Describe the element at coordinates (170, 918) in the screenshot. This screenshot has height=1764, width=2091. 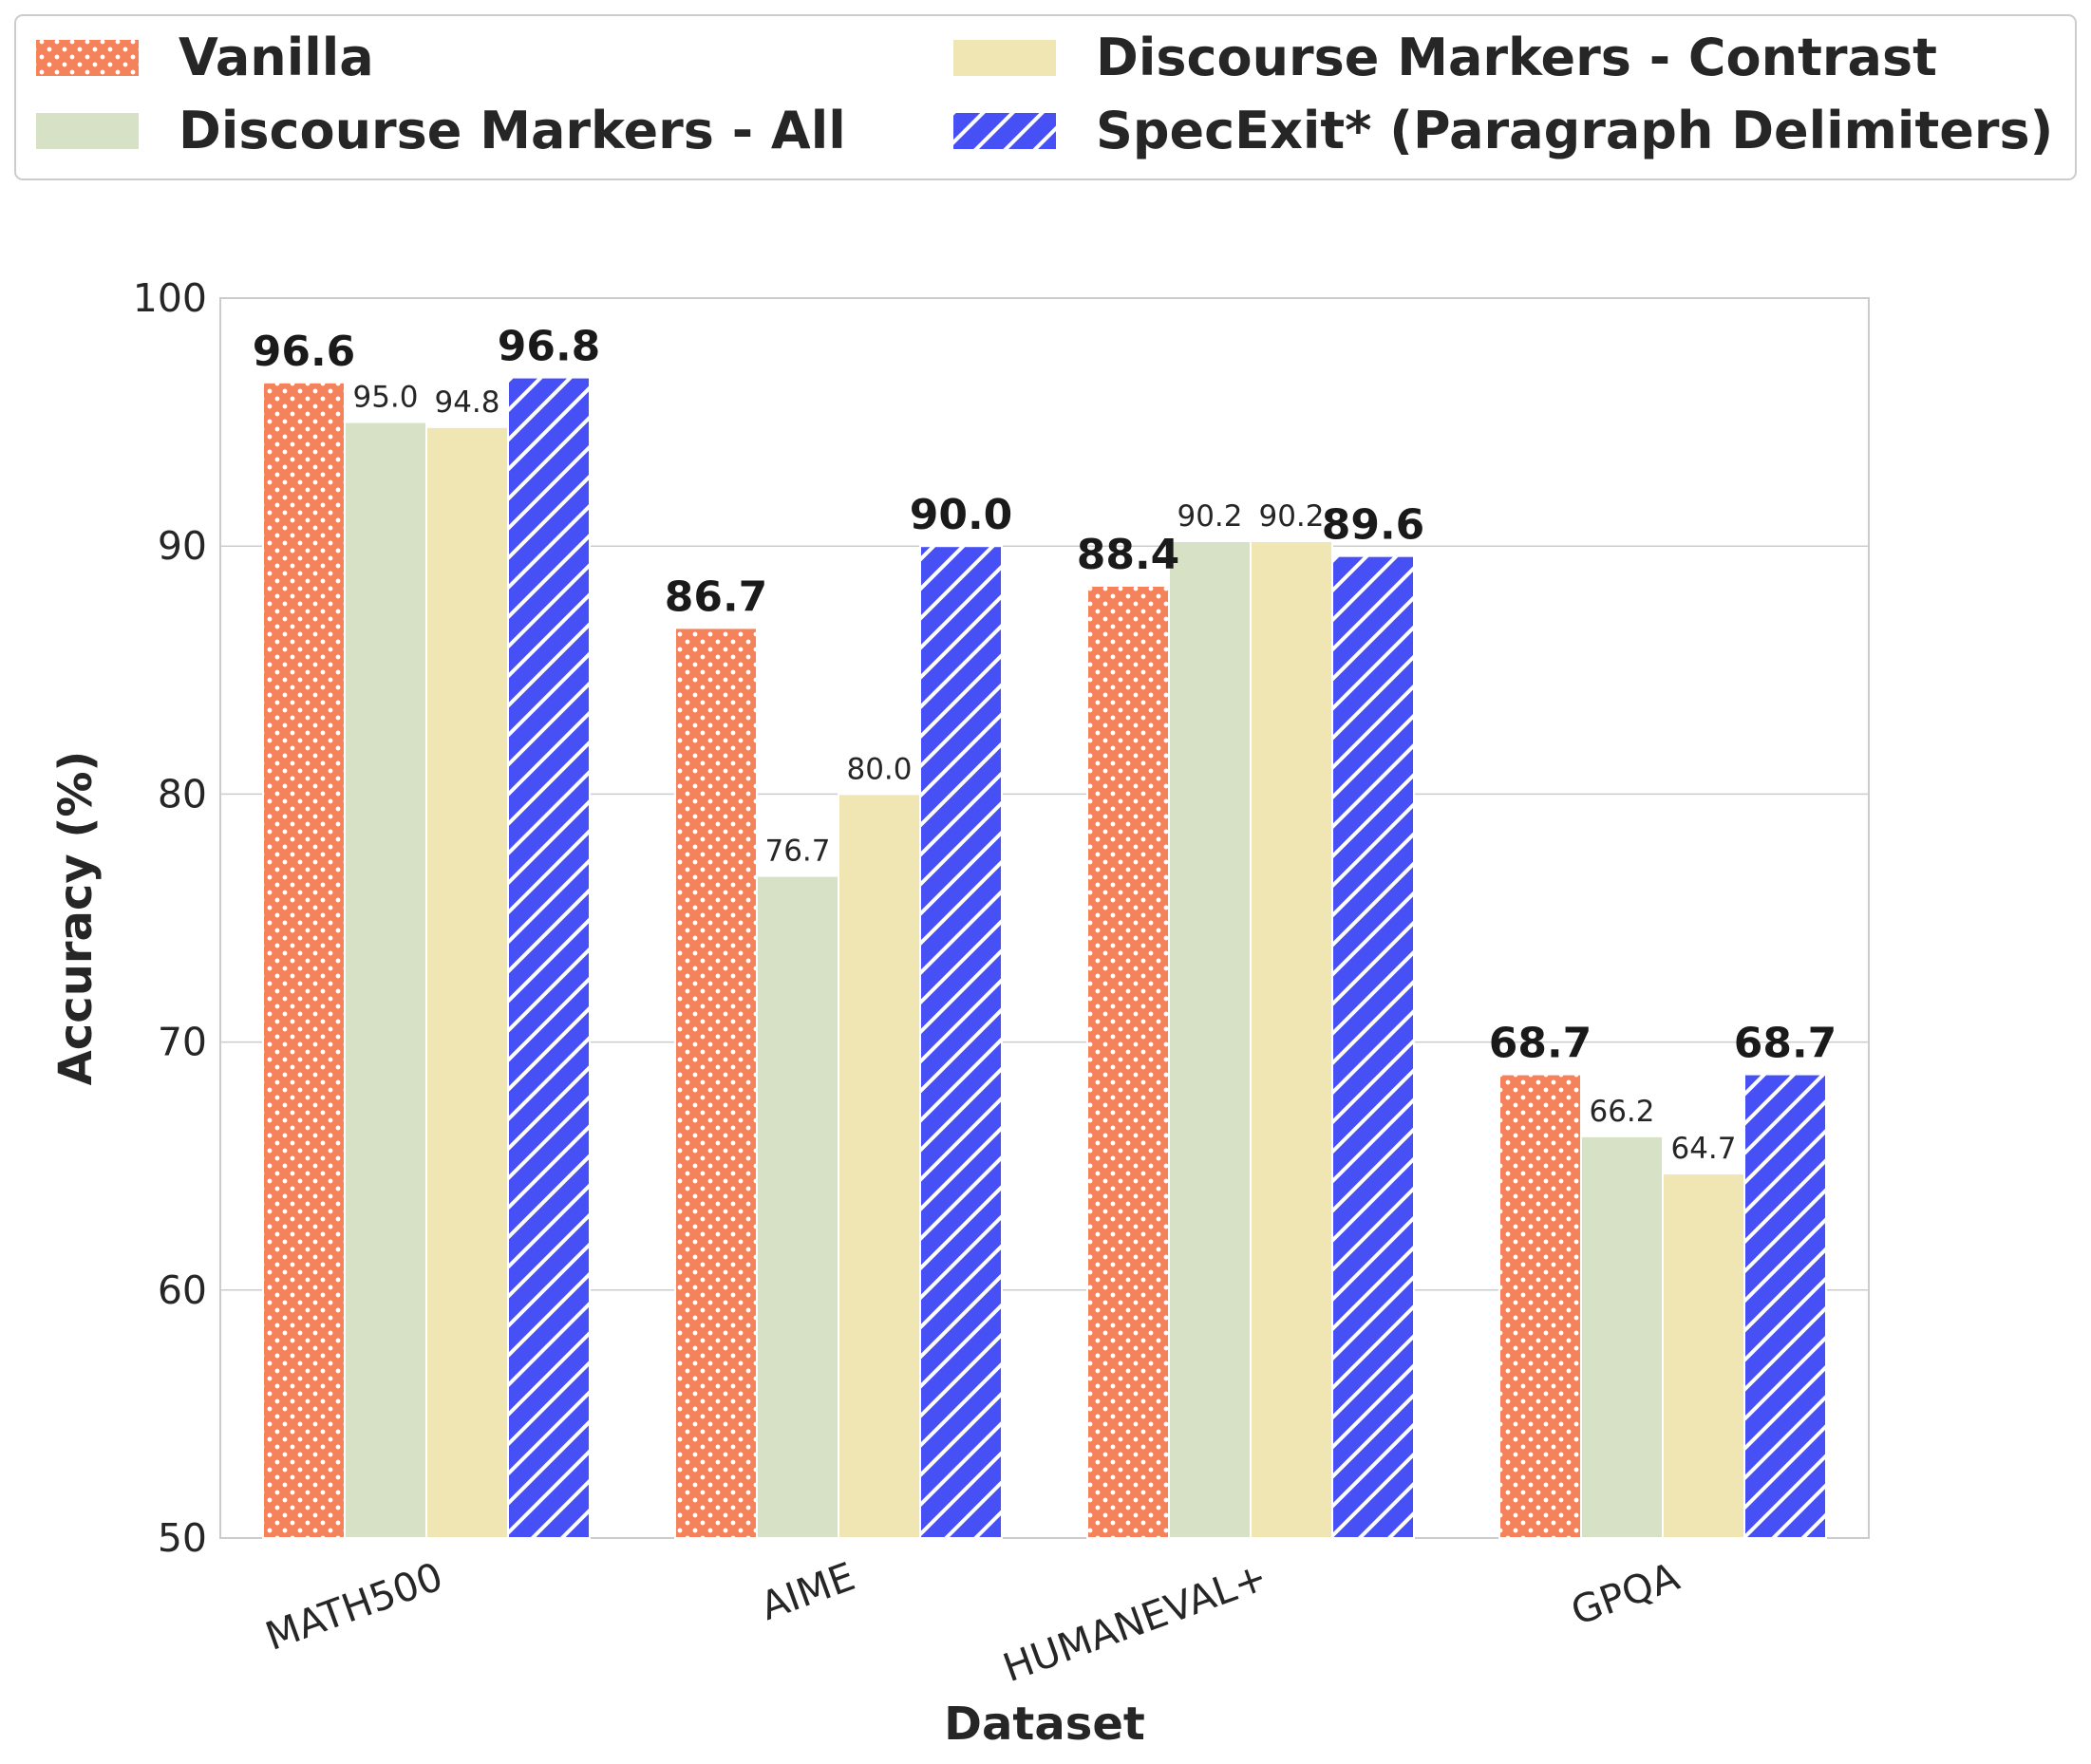
I see `y-axis-ticks: 50 60 70 80 90 100` at that location.